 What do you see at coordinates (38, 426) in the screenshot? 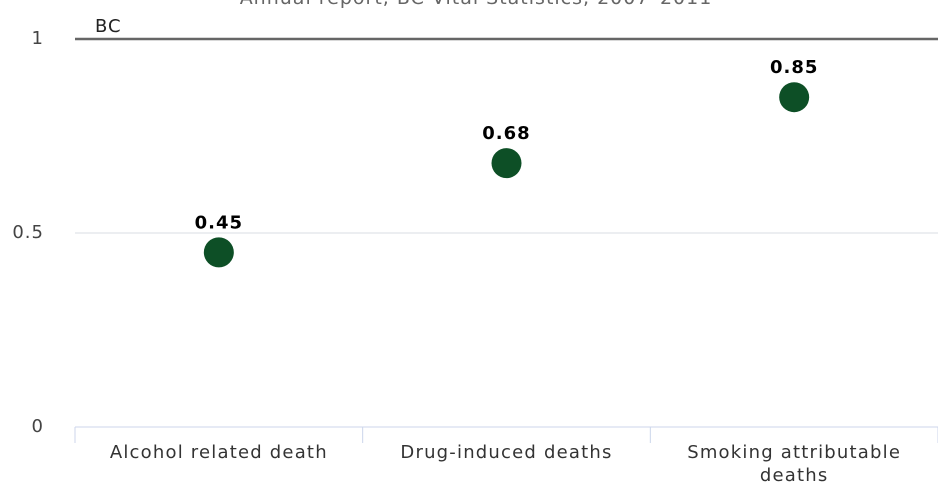
I see `y-tick-label: 0` at bounding box center [38, 426].